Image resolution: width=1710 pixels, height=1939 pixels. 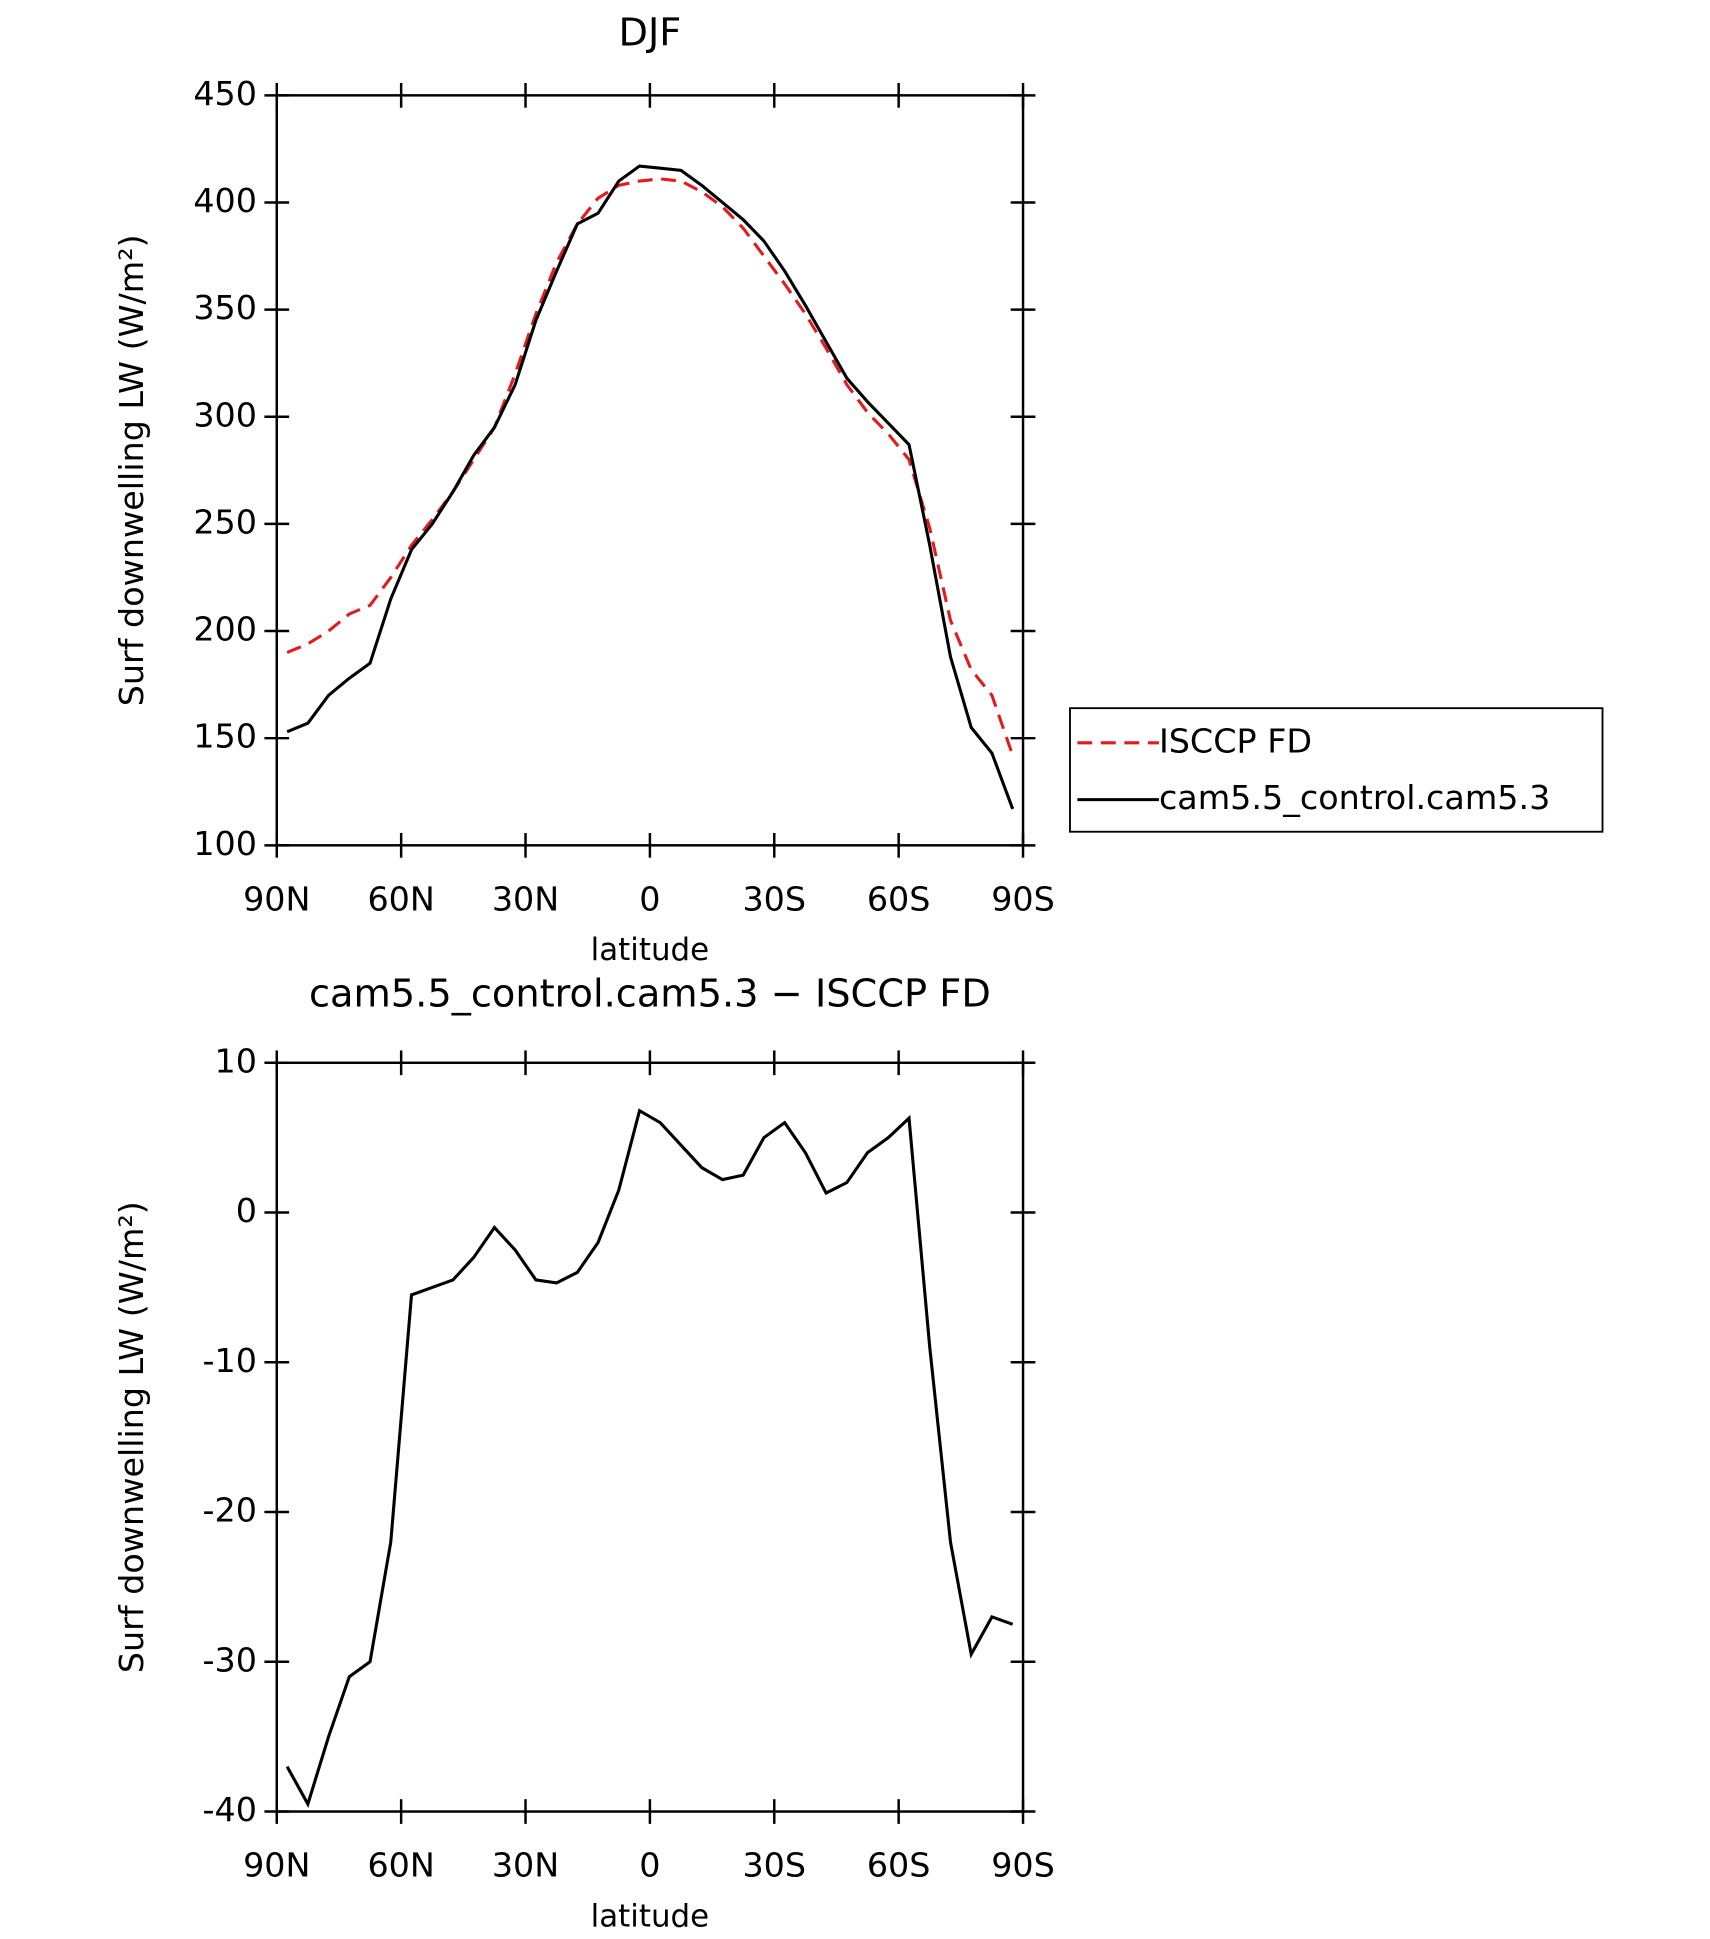 I want to click on legend-label: cam5.5_control.cam5.3, so click(x=1354, y=797).